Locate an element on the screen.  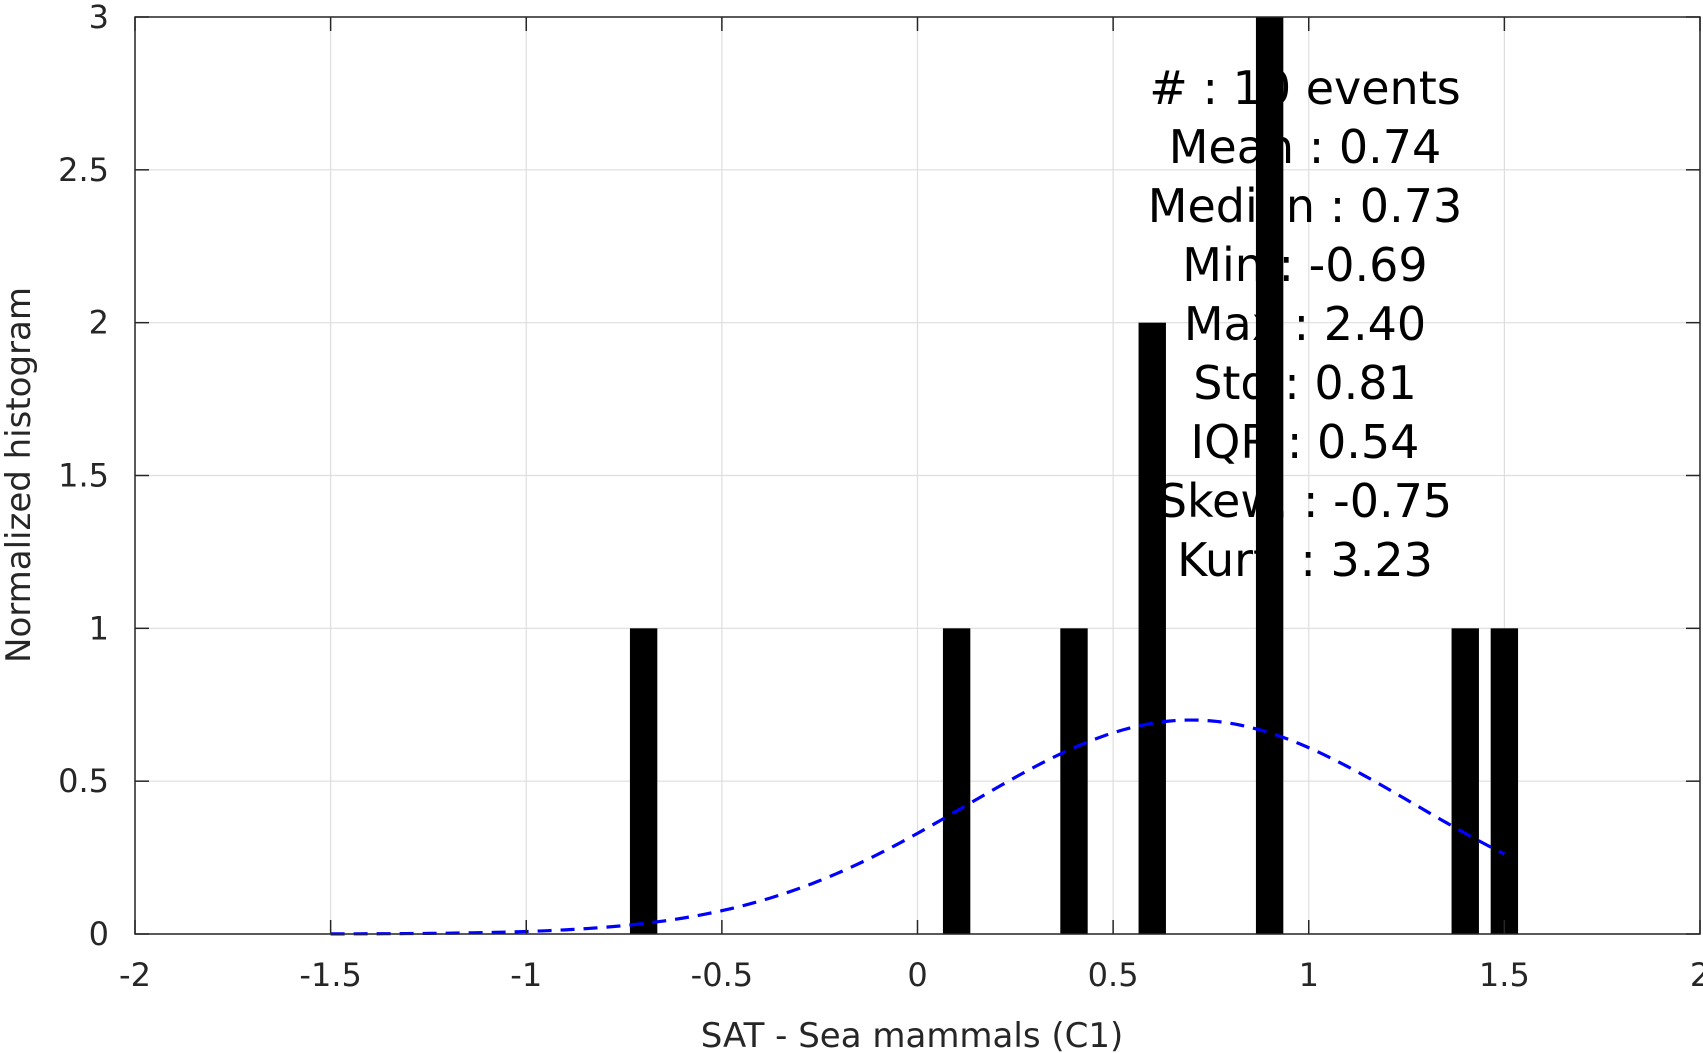
stats-line: Median : 0.73 is located at coordinates (1305, 206).